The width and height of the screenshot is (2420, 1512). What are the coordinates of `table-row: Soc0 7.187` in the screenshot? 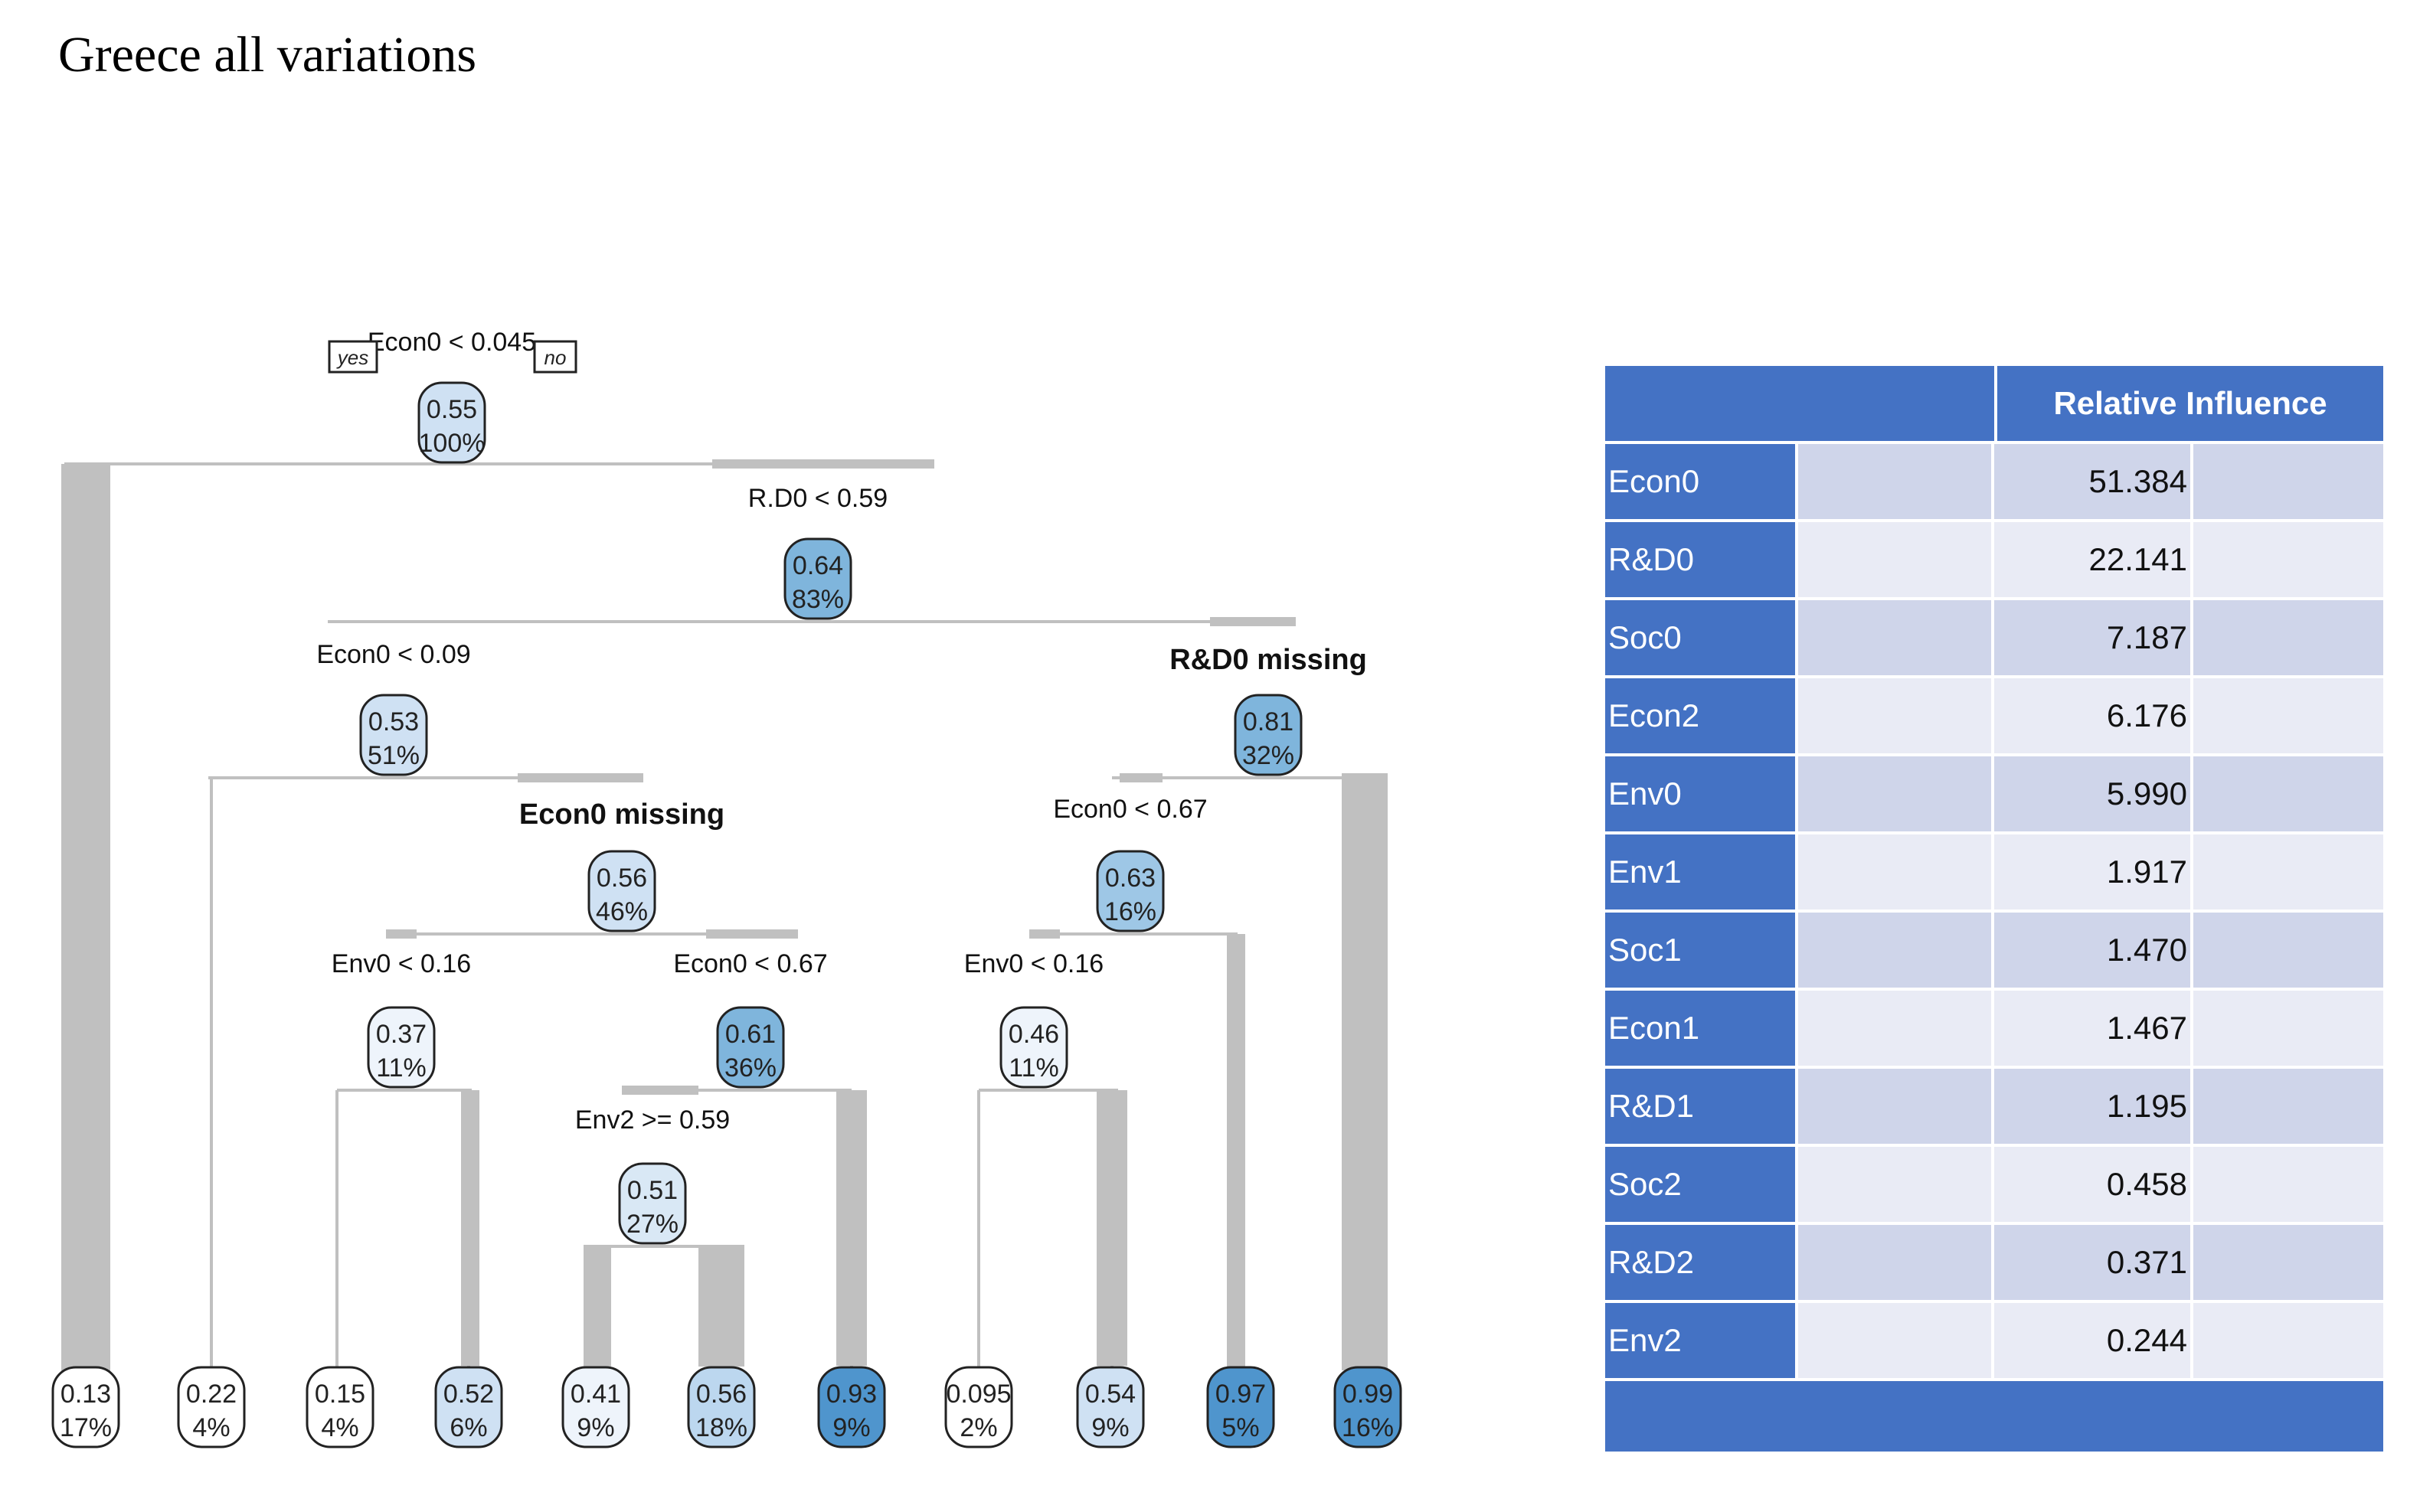 It's located at (1994, 637).